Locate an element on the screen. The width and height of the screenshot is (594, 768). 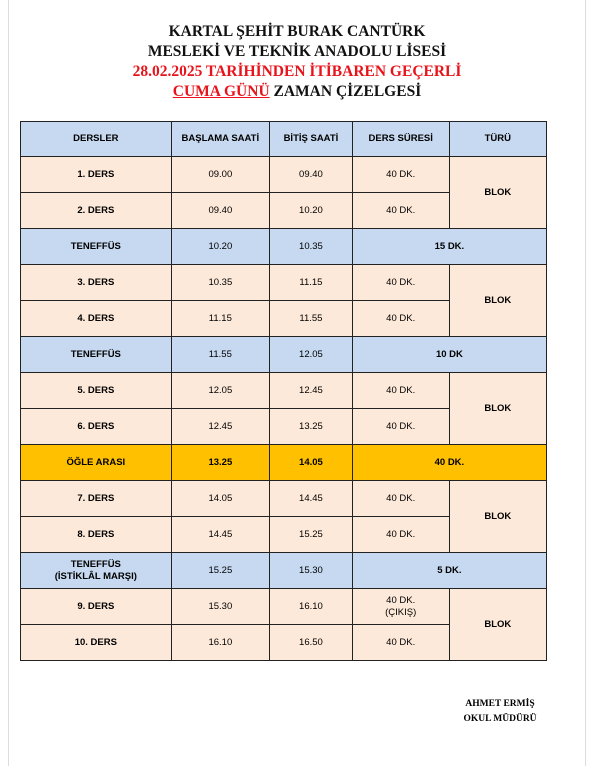
break-row: TENEFFÜS 11.55 12.05 10 DK is located at coordinates (284, 354).